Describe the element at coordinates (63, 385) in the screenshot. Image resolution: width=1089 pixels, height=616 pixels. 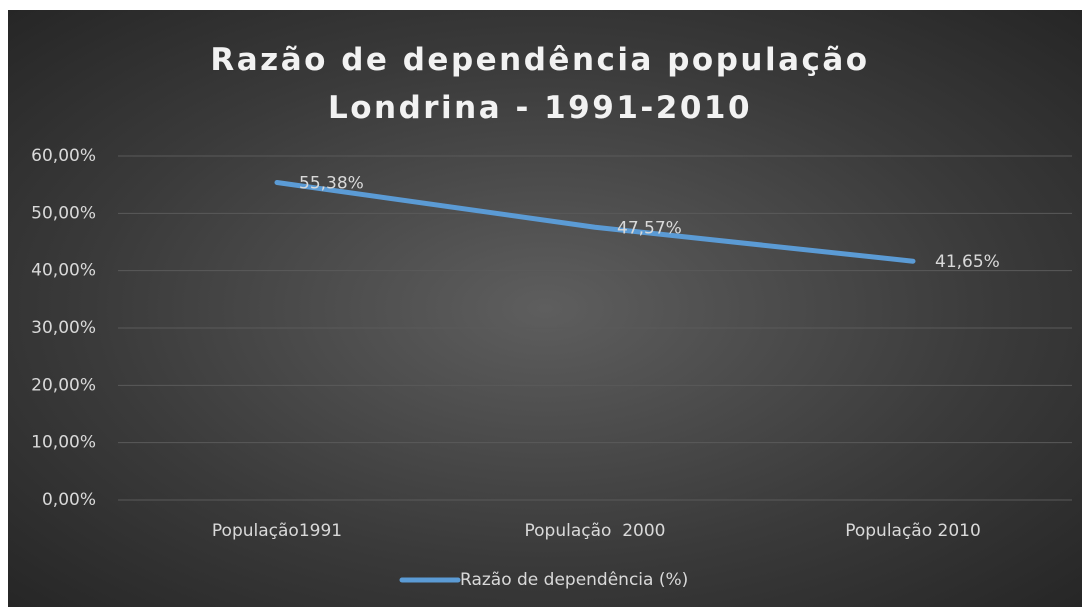
I see `y-tick-label: 20,00%` at that location.